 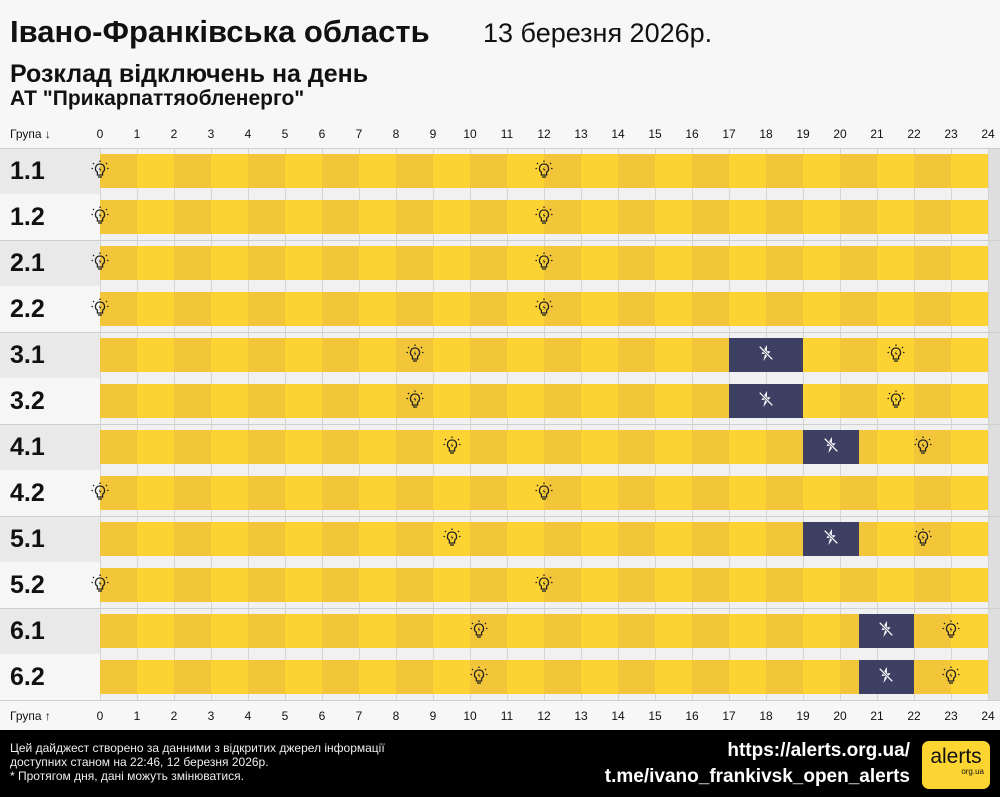 What do you see at coordinates (757, 776) in the screenshot?
I see `telegram-link: t.me/ivano_frankivsk_open_alerts` at bounding box center [757, 776].